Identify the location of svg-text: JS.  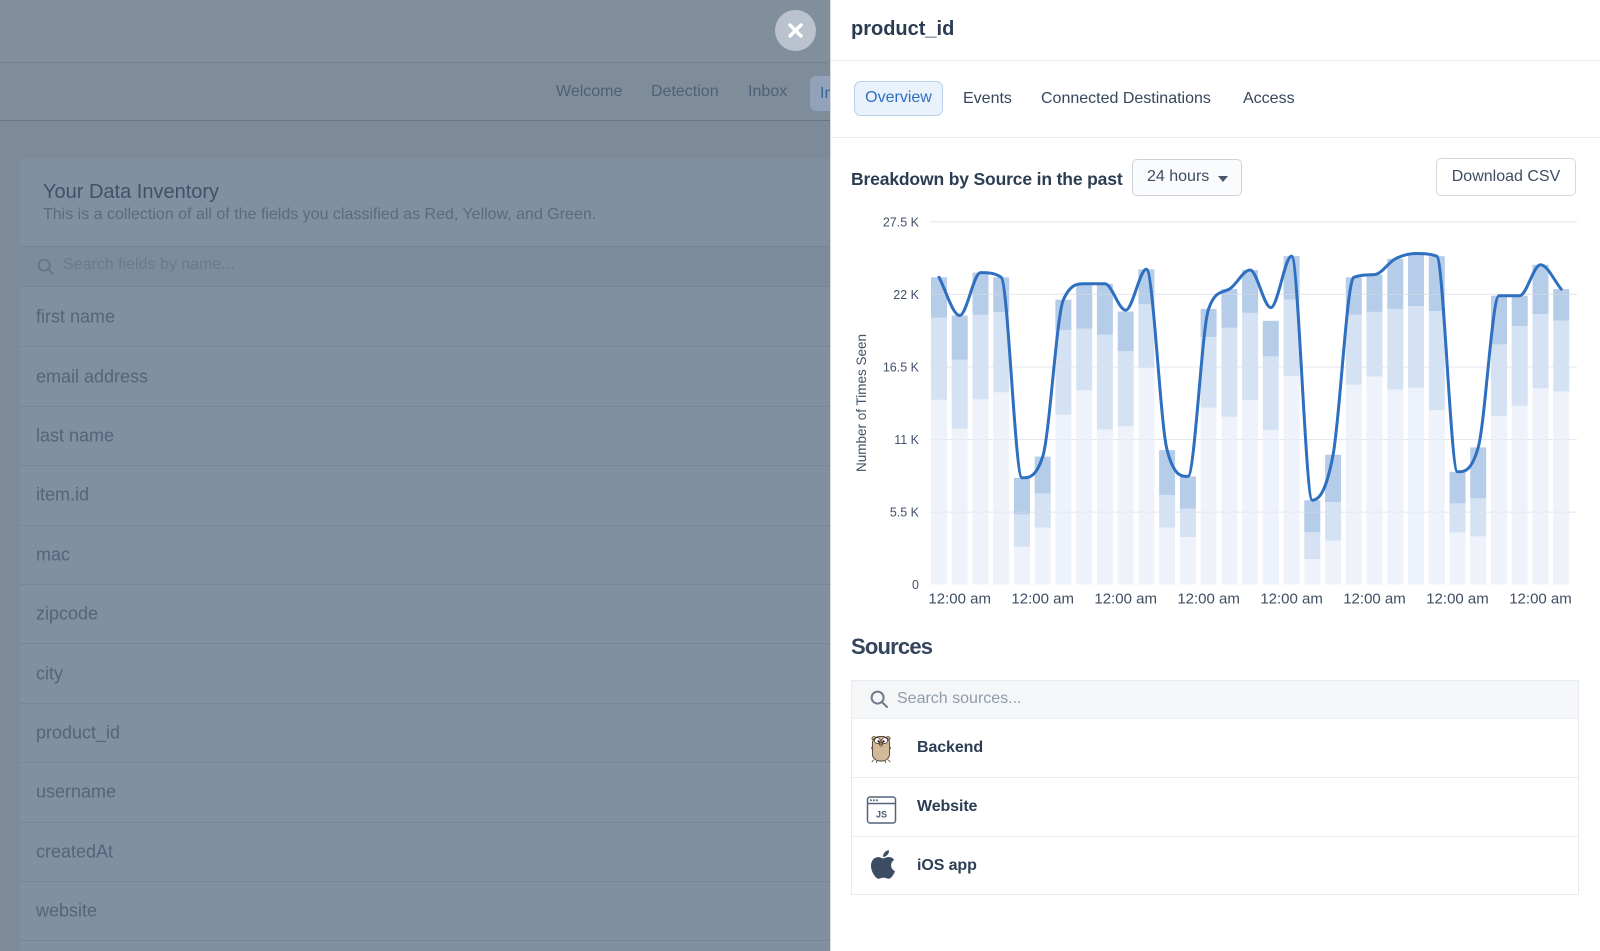
(881, 815).